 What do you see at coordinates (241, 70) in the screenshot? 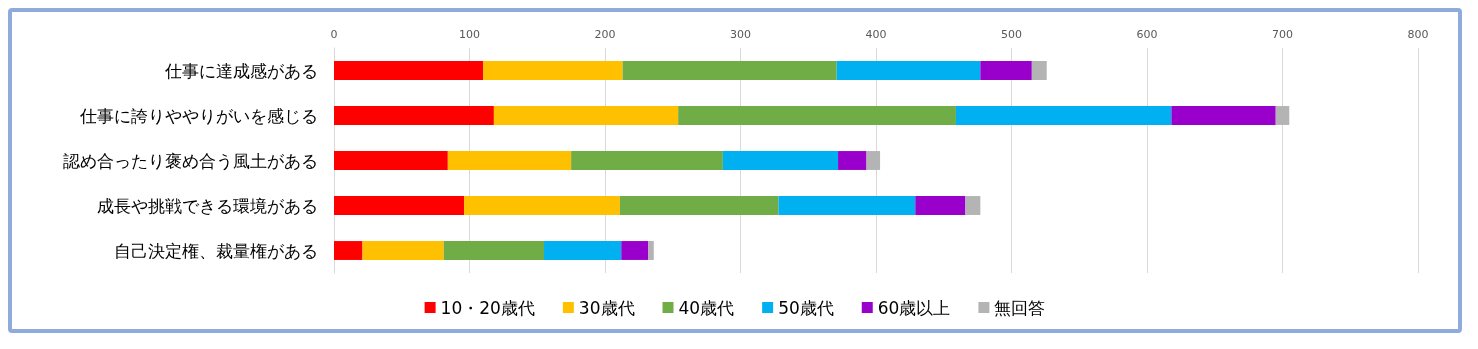
I see `y-tick-label: 仕事に達成感がある` at bounding box center [241, 70].